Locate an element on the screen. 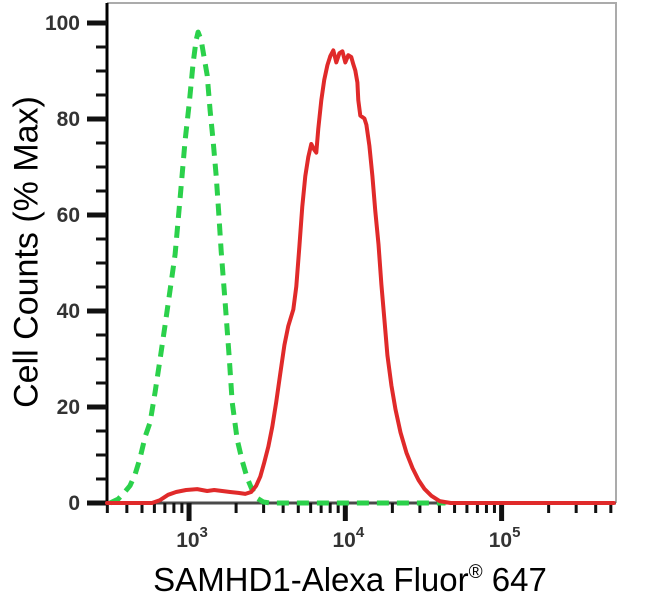 The image size is (650, 606). x-axis-title: SAMHD1-Alexa Fluor® 647 is located at coordinates (350, 580).